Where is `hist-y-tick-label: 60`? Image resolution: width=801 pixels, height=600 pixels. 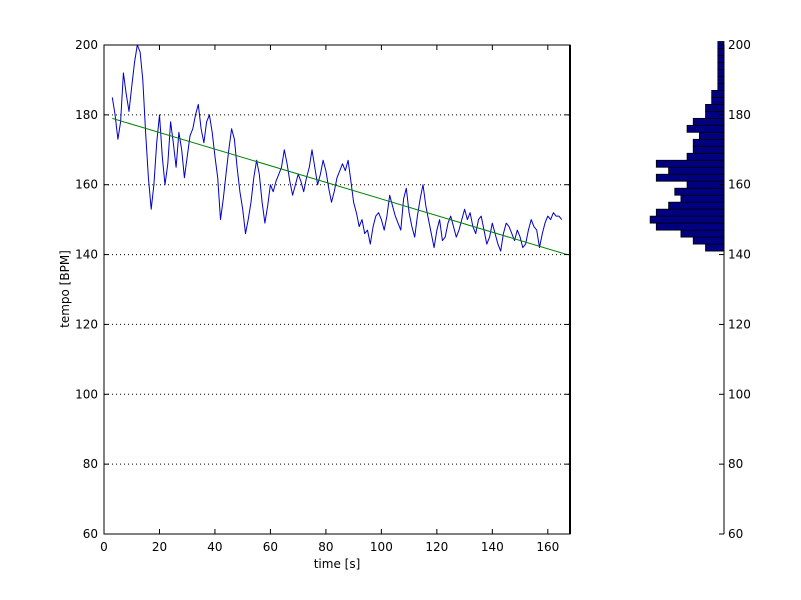
hist-y-tick-label: 60 is located at coordinates (735, 534).